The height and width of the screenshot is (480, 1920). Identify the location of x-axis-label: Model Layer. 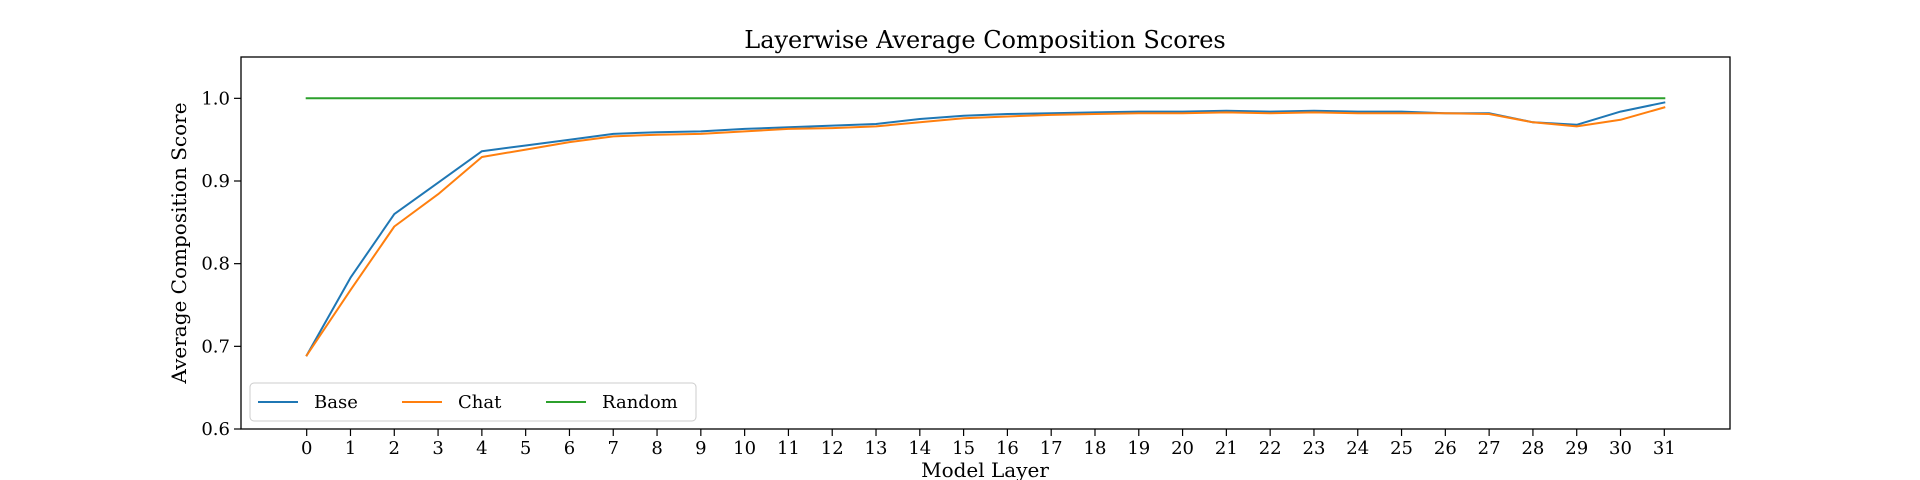
(985, 469).